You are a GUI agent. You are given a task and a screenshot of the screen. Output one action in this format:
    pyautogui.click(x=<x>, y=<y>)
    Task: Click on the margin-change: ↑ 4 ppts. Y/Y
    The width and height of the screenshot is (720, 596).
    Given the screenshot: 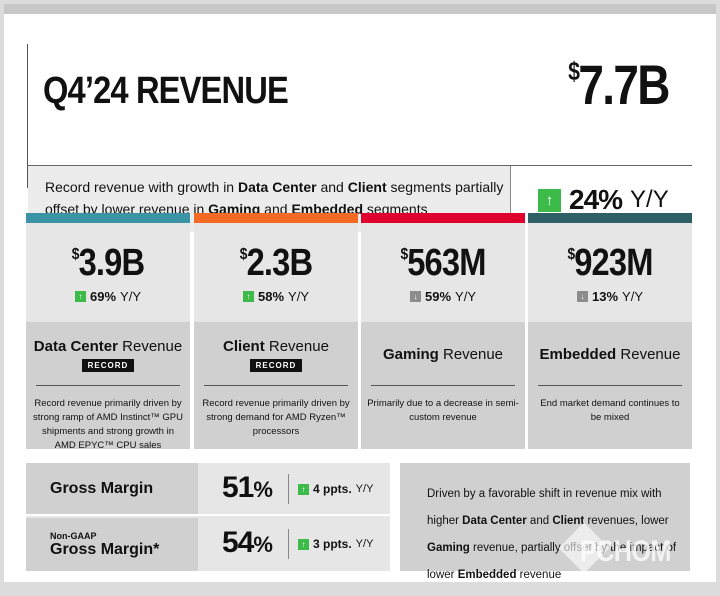 What is the action you would take?
    pyautogui.click(x=335, y=489)
    